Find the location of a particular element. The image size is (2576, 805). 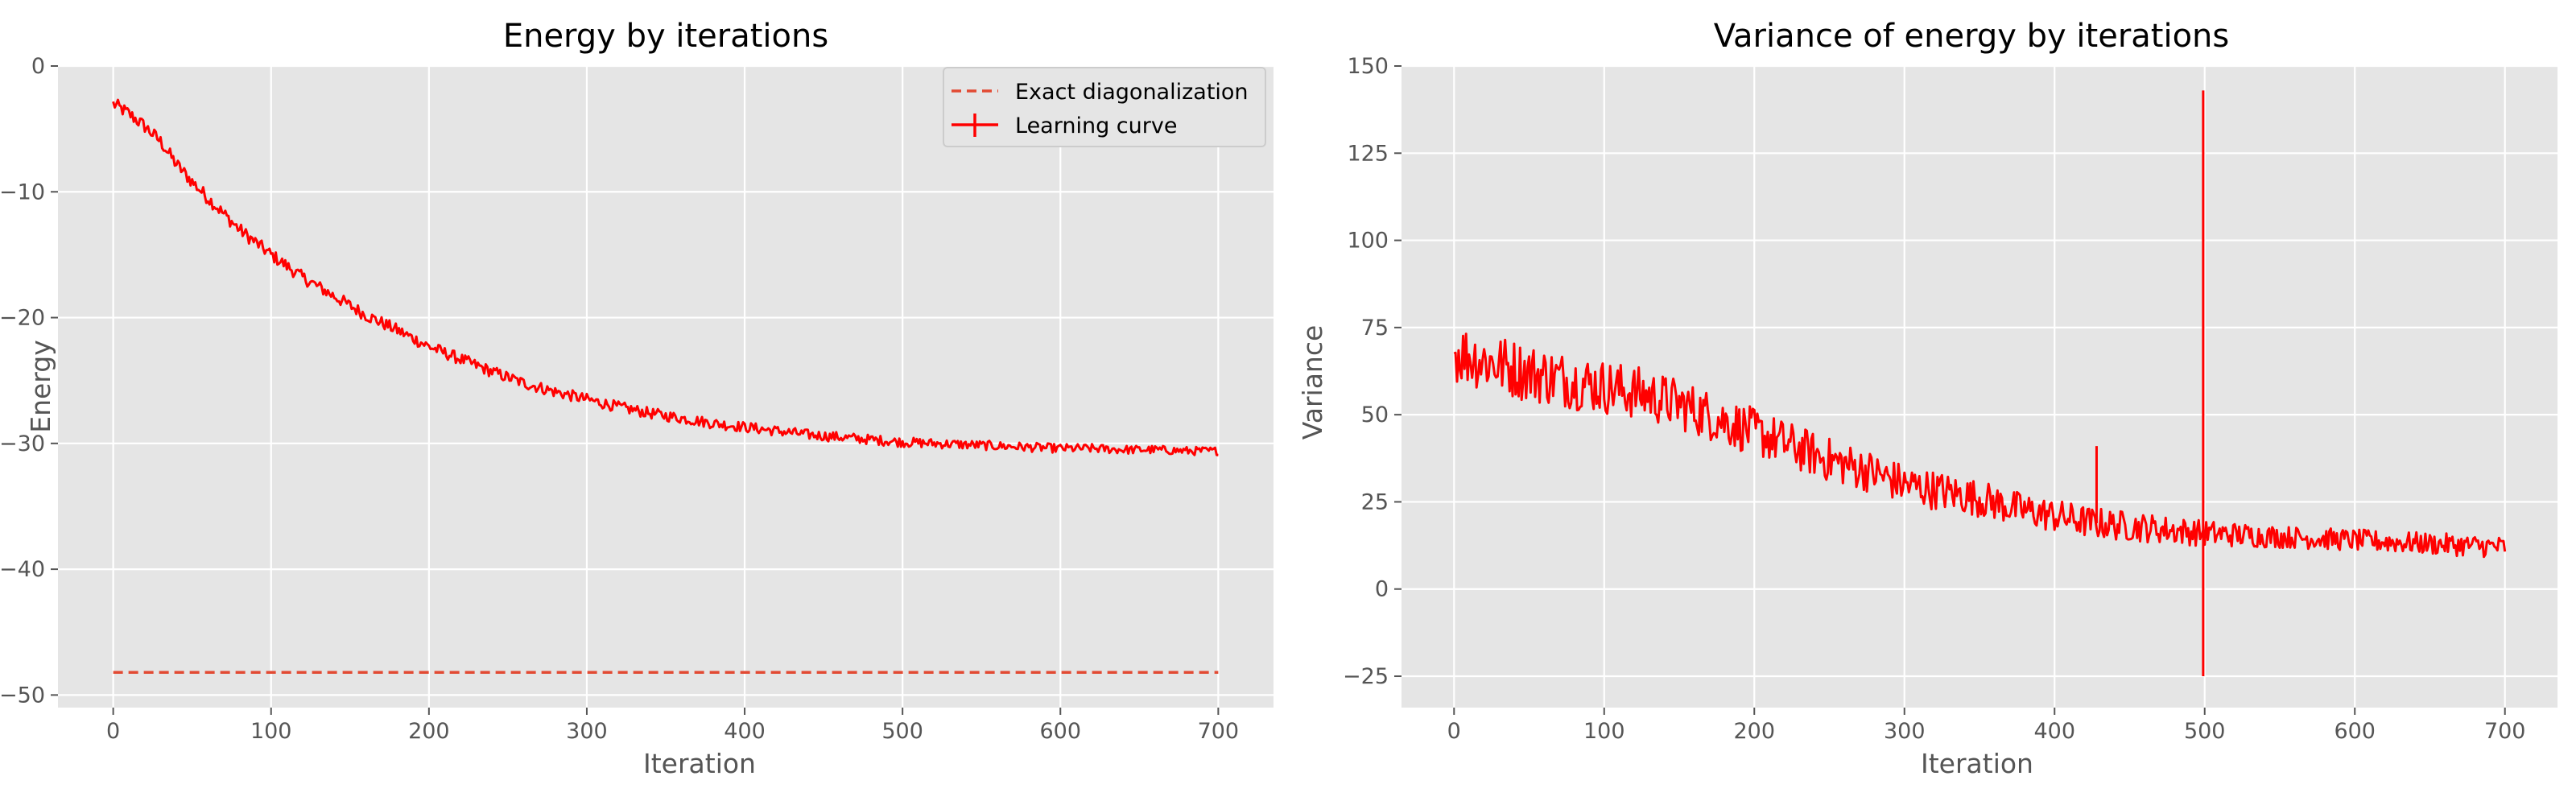

variance-chart-title: Variance of energy by iterations is located at coordinates (1971, 36).